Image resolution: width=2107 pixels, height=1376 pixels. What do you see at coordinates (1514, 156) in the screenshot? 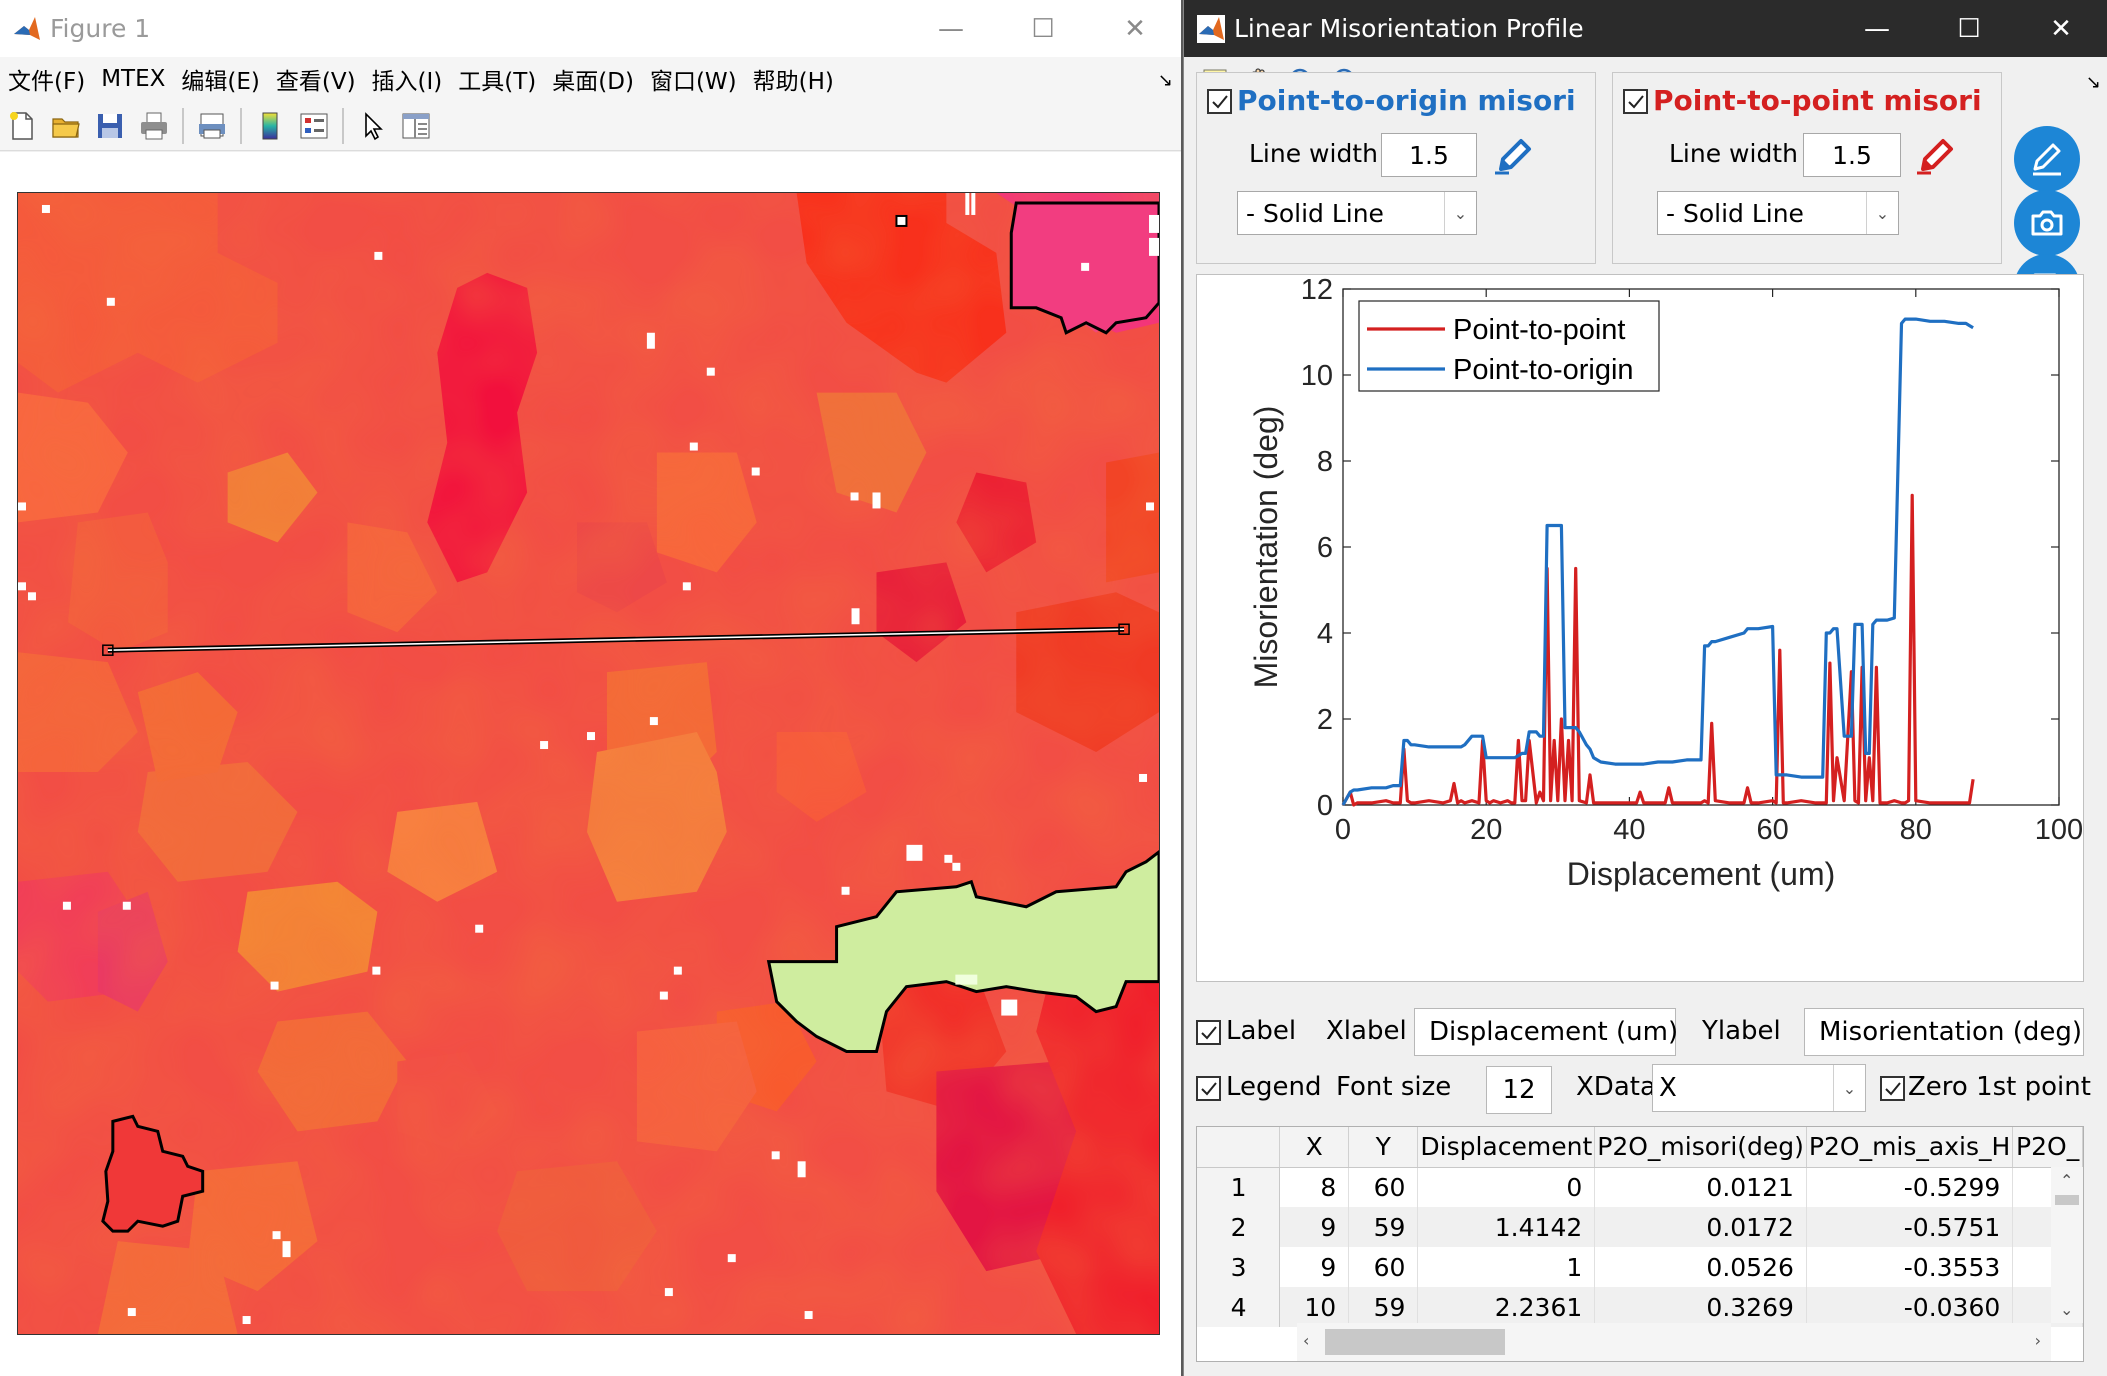
I see `p2o-color-pen-icon` at bounding box center [1514, 156].